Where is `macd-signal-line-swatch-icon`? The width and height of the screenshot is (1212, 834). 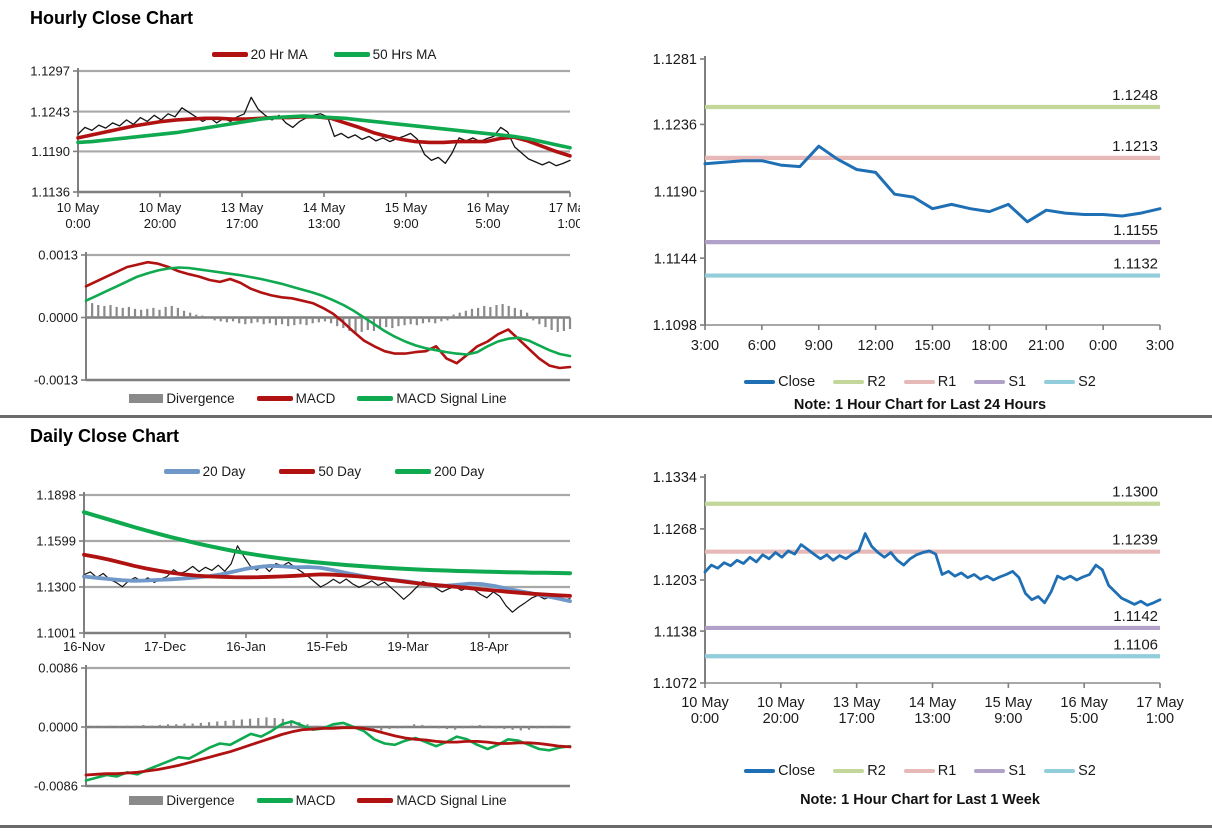
macd-signal-line-swatch-icon is located at coordinates (375, 800).